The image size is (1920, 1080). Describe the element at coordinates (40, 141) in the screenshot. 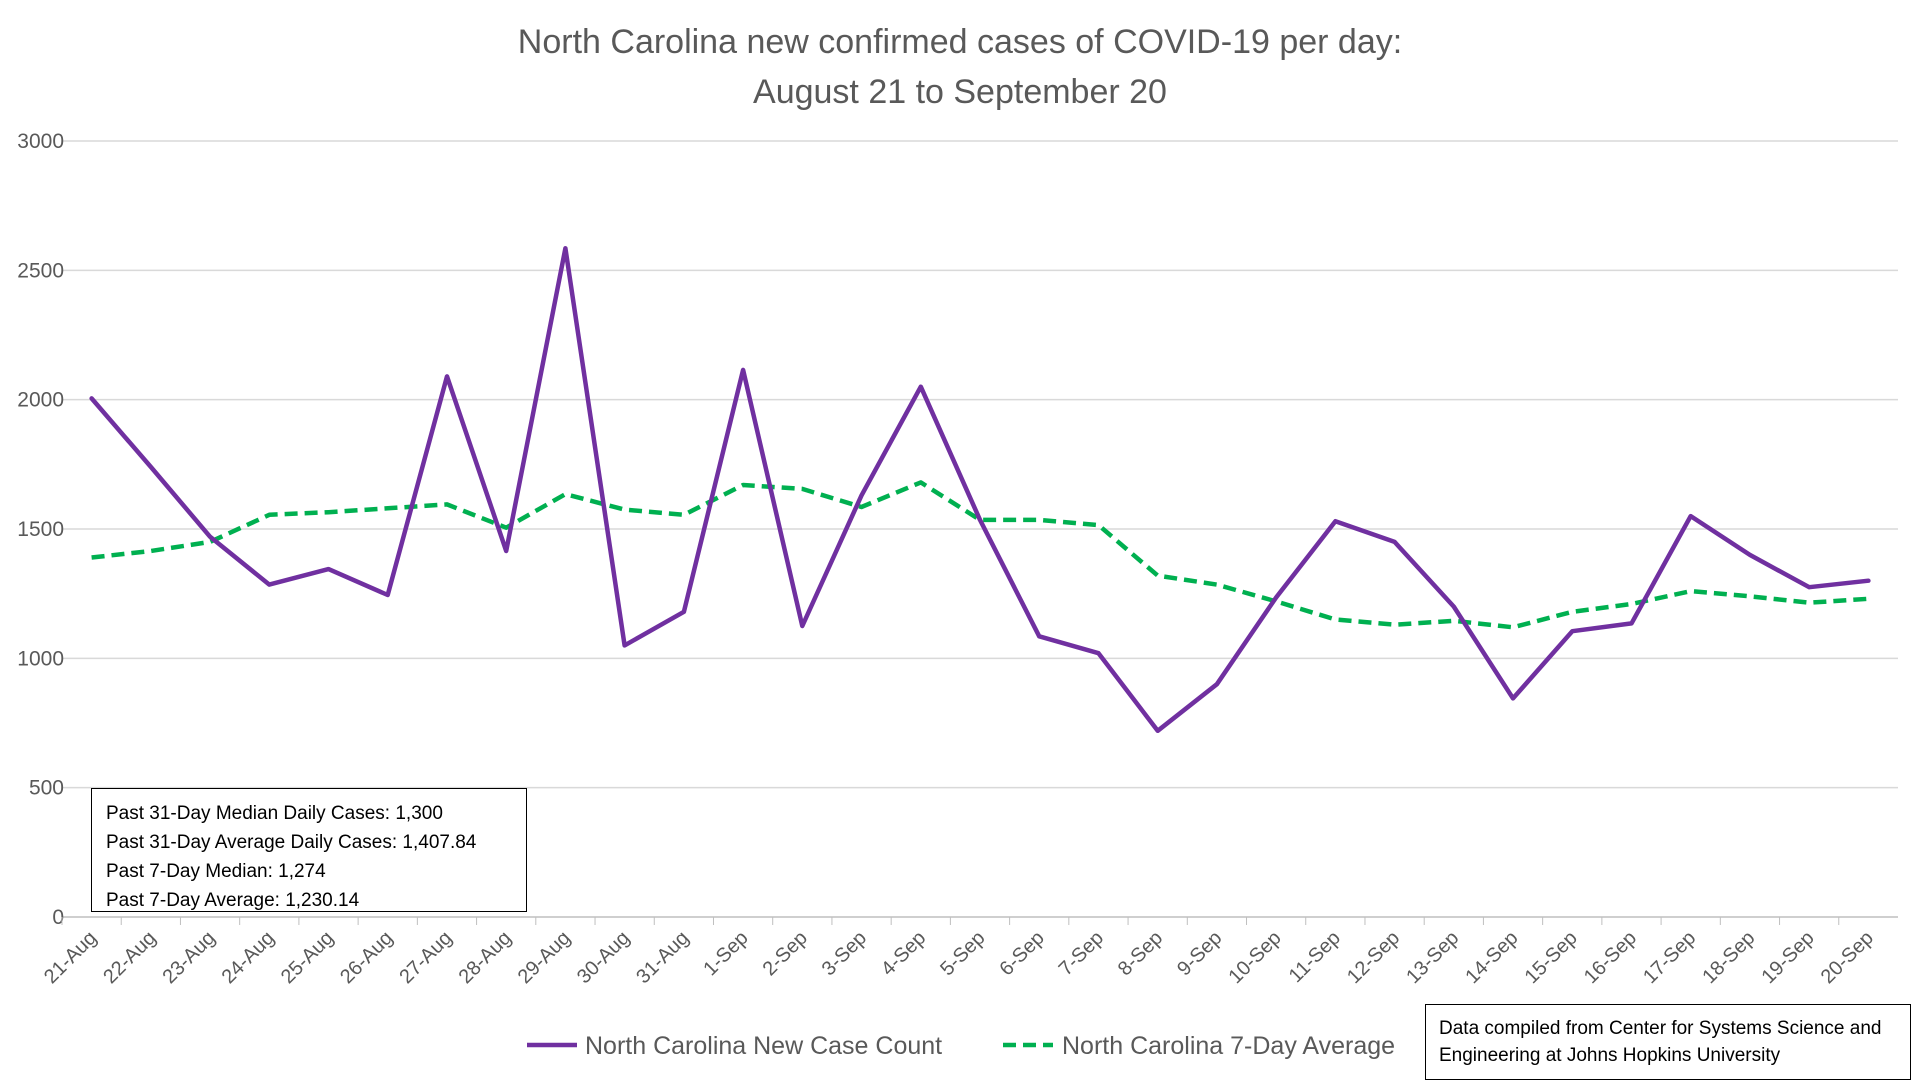

I see `y-tick-label: 3000` at that location.